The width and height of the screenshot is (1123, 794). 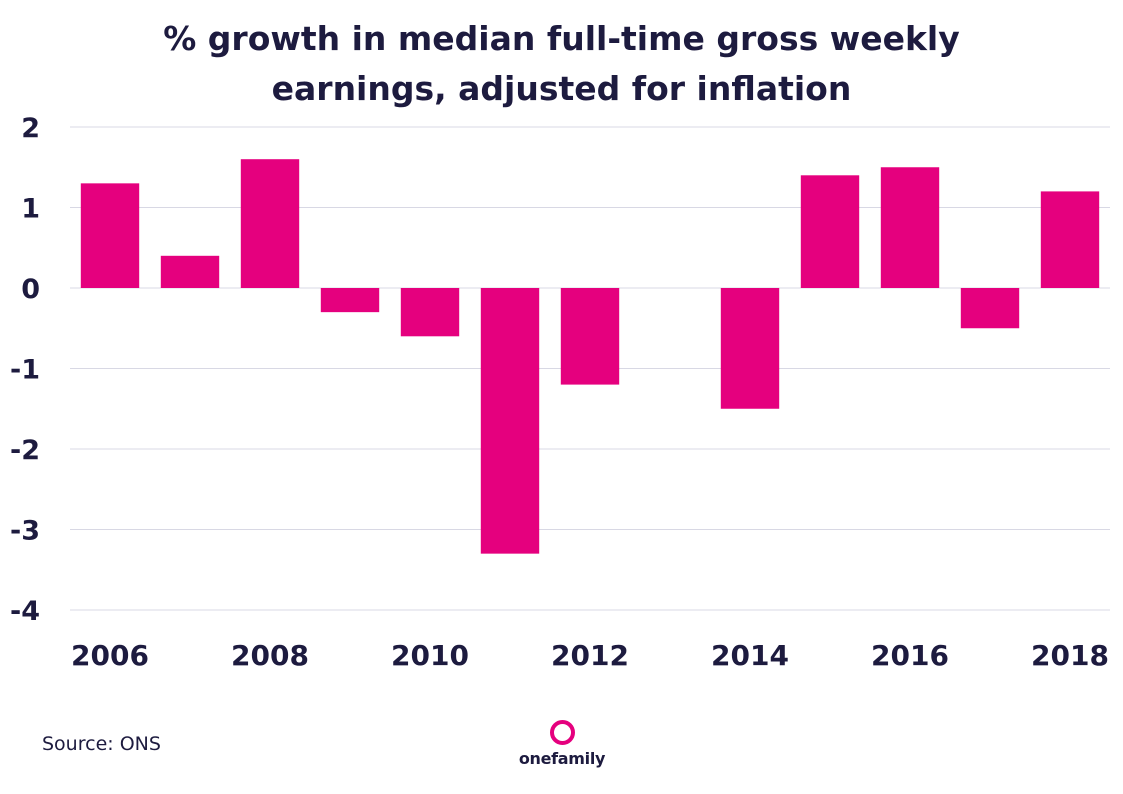 I want to click on y-tick-label: -4, so click(x=25, y=611).